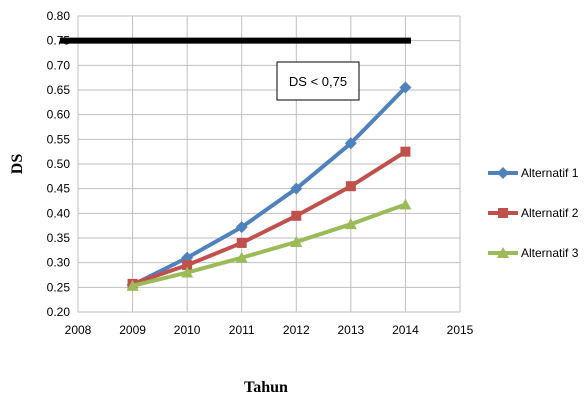  Describe the element at coordinates (187, 330) in the screenshot. I see `x-tick-label: 2010` at that location.